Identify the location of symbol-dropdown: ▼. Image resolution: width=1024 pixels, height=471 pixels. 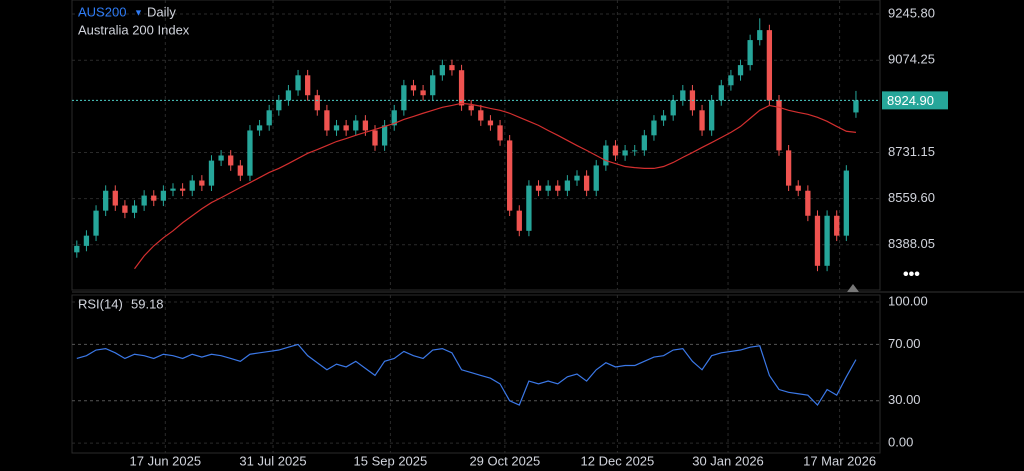
(138, 12).